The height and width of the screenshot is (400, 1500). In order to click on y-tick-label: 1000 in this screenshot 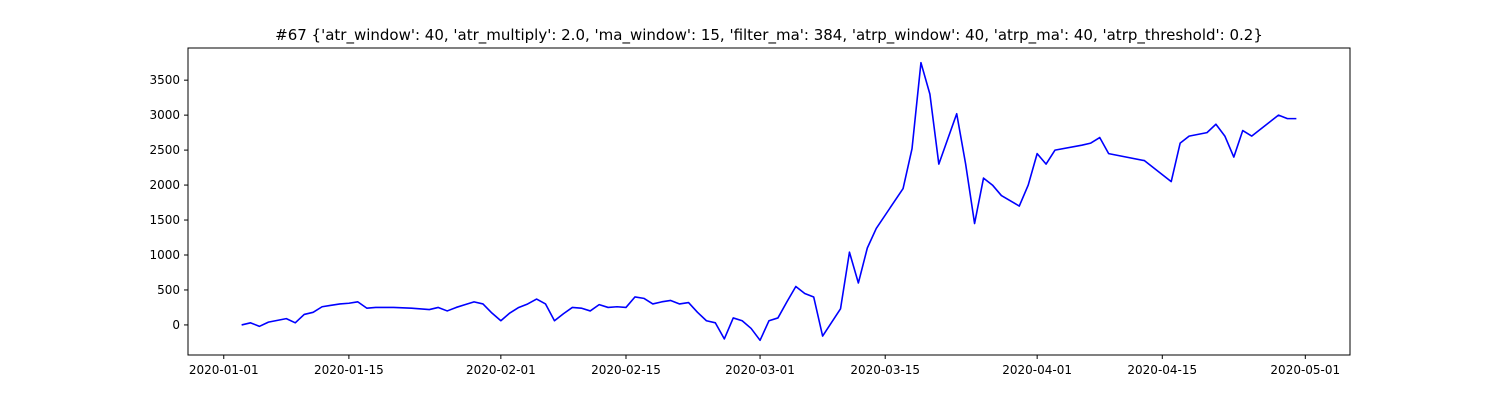, I will do `click(164, 255)`.